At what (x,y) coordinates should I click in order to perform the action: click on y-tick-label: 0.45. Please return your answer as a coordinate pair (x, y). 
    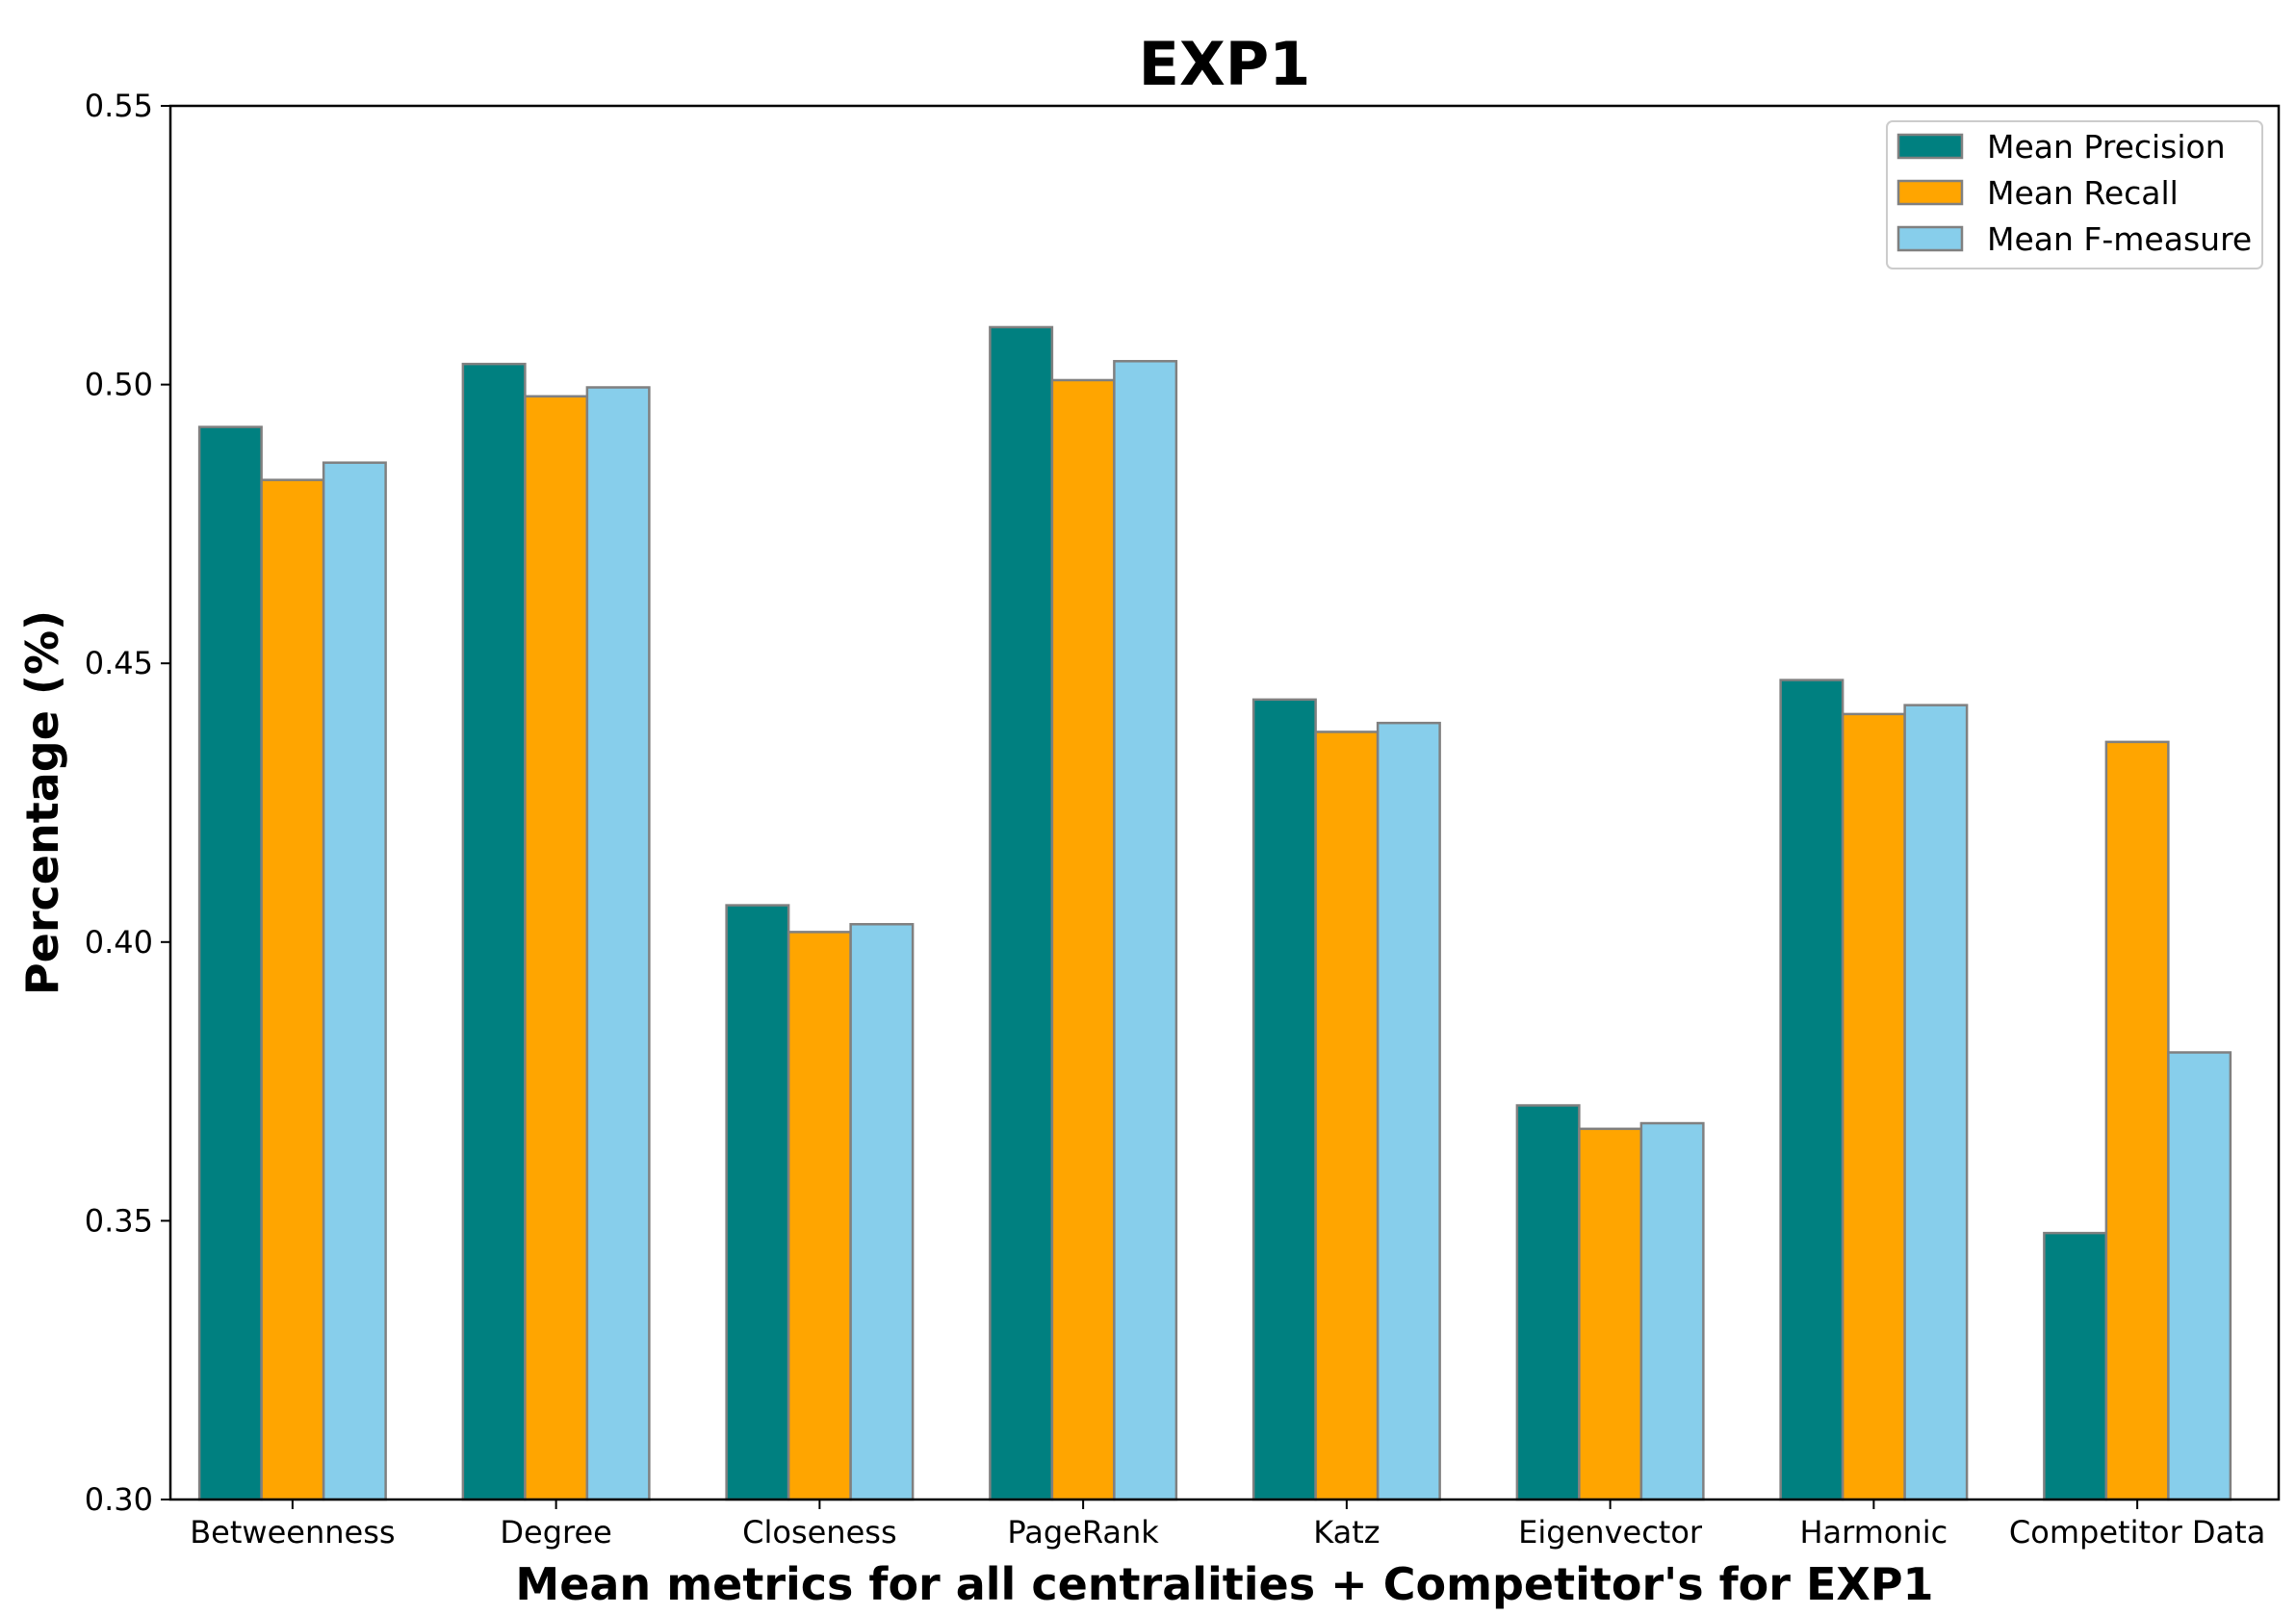
    Looking at the image, I should click on (119, 663).